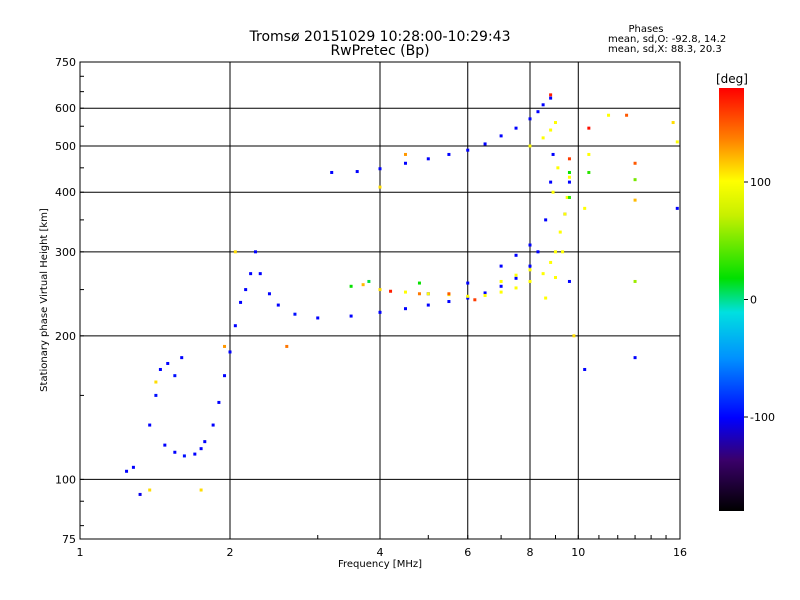 This screenshot has height=600, width=800. Describe the element at coordinates (379, 51) in the screenshot. I see `chart-subtitle: RwPretec (Bp)` at that location.